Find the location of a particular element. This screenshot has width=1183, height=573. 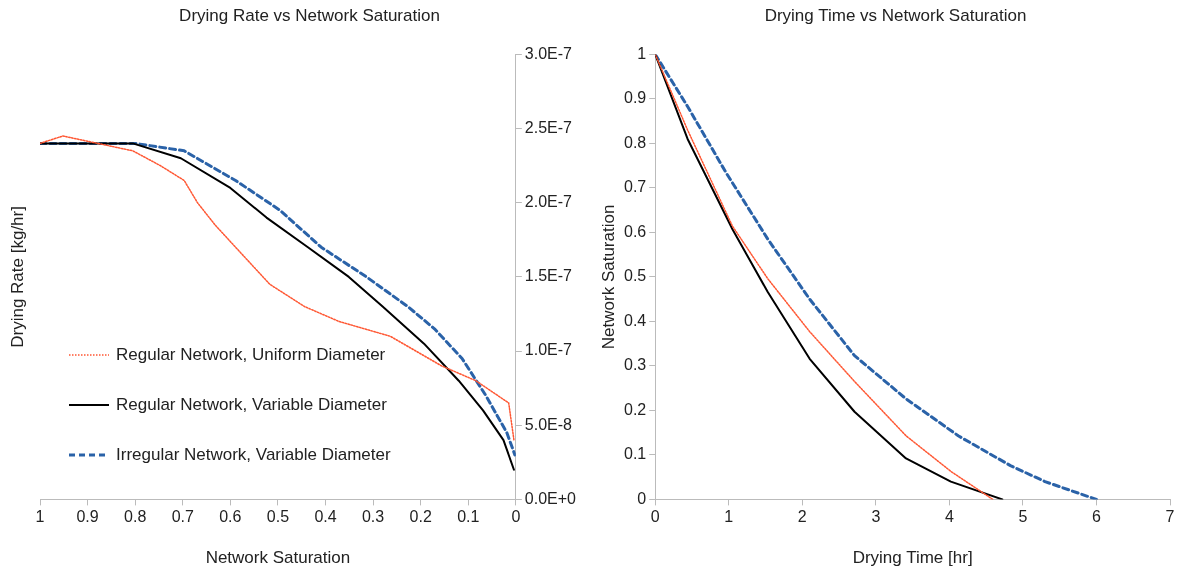

x-tick-label: 0.3 is located at coordinates (373, 517).